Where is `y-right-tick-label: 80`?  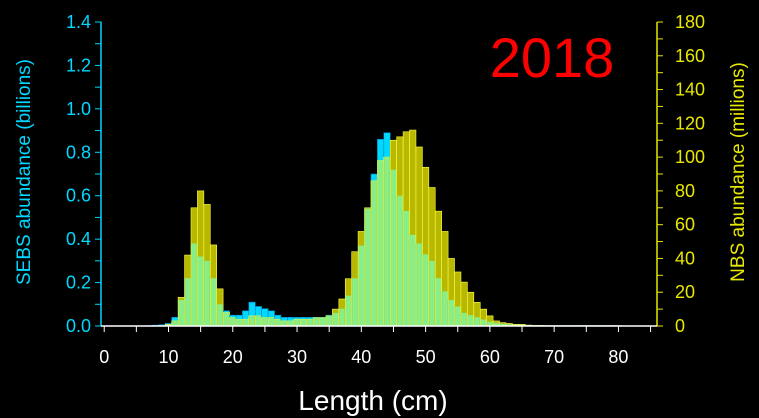
y-right-tick-label: 80 is located at coordinates (685, 191).